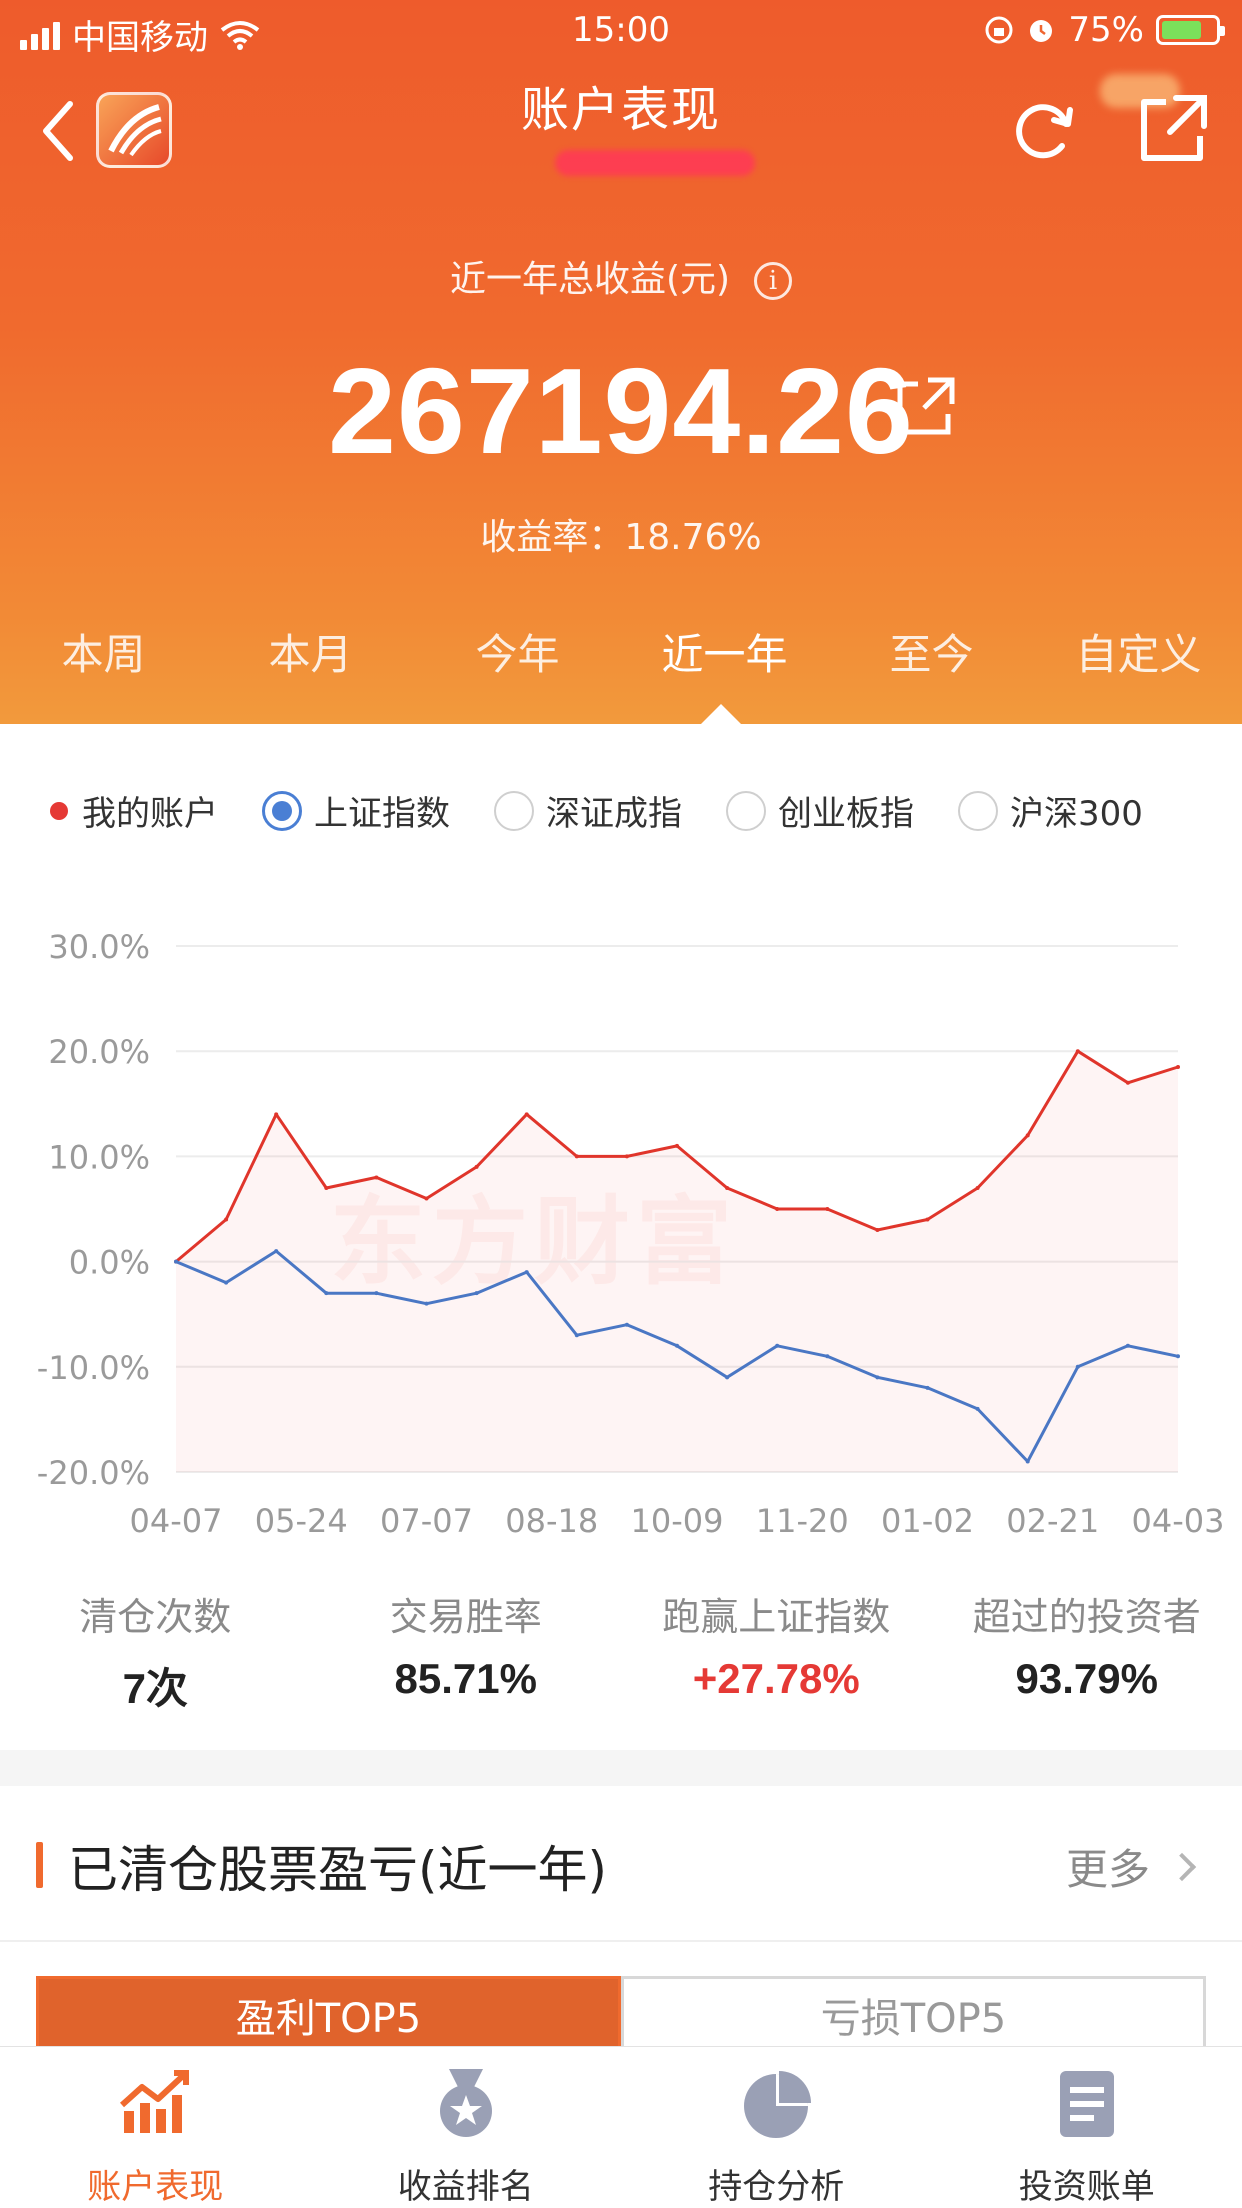  Describe the element at coordinates (621, 130) in the screenshot. I see `nav-bar: 账户表现` at that location.